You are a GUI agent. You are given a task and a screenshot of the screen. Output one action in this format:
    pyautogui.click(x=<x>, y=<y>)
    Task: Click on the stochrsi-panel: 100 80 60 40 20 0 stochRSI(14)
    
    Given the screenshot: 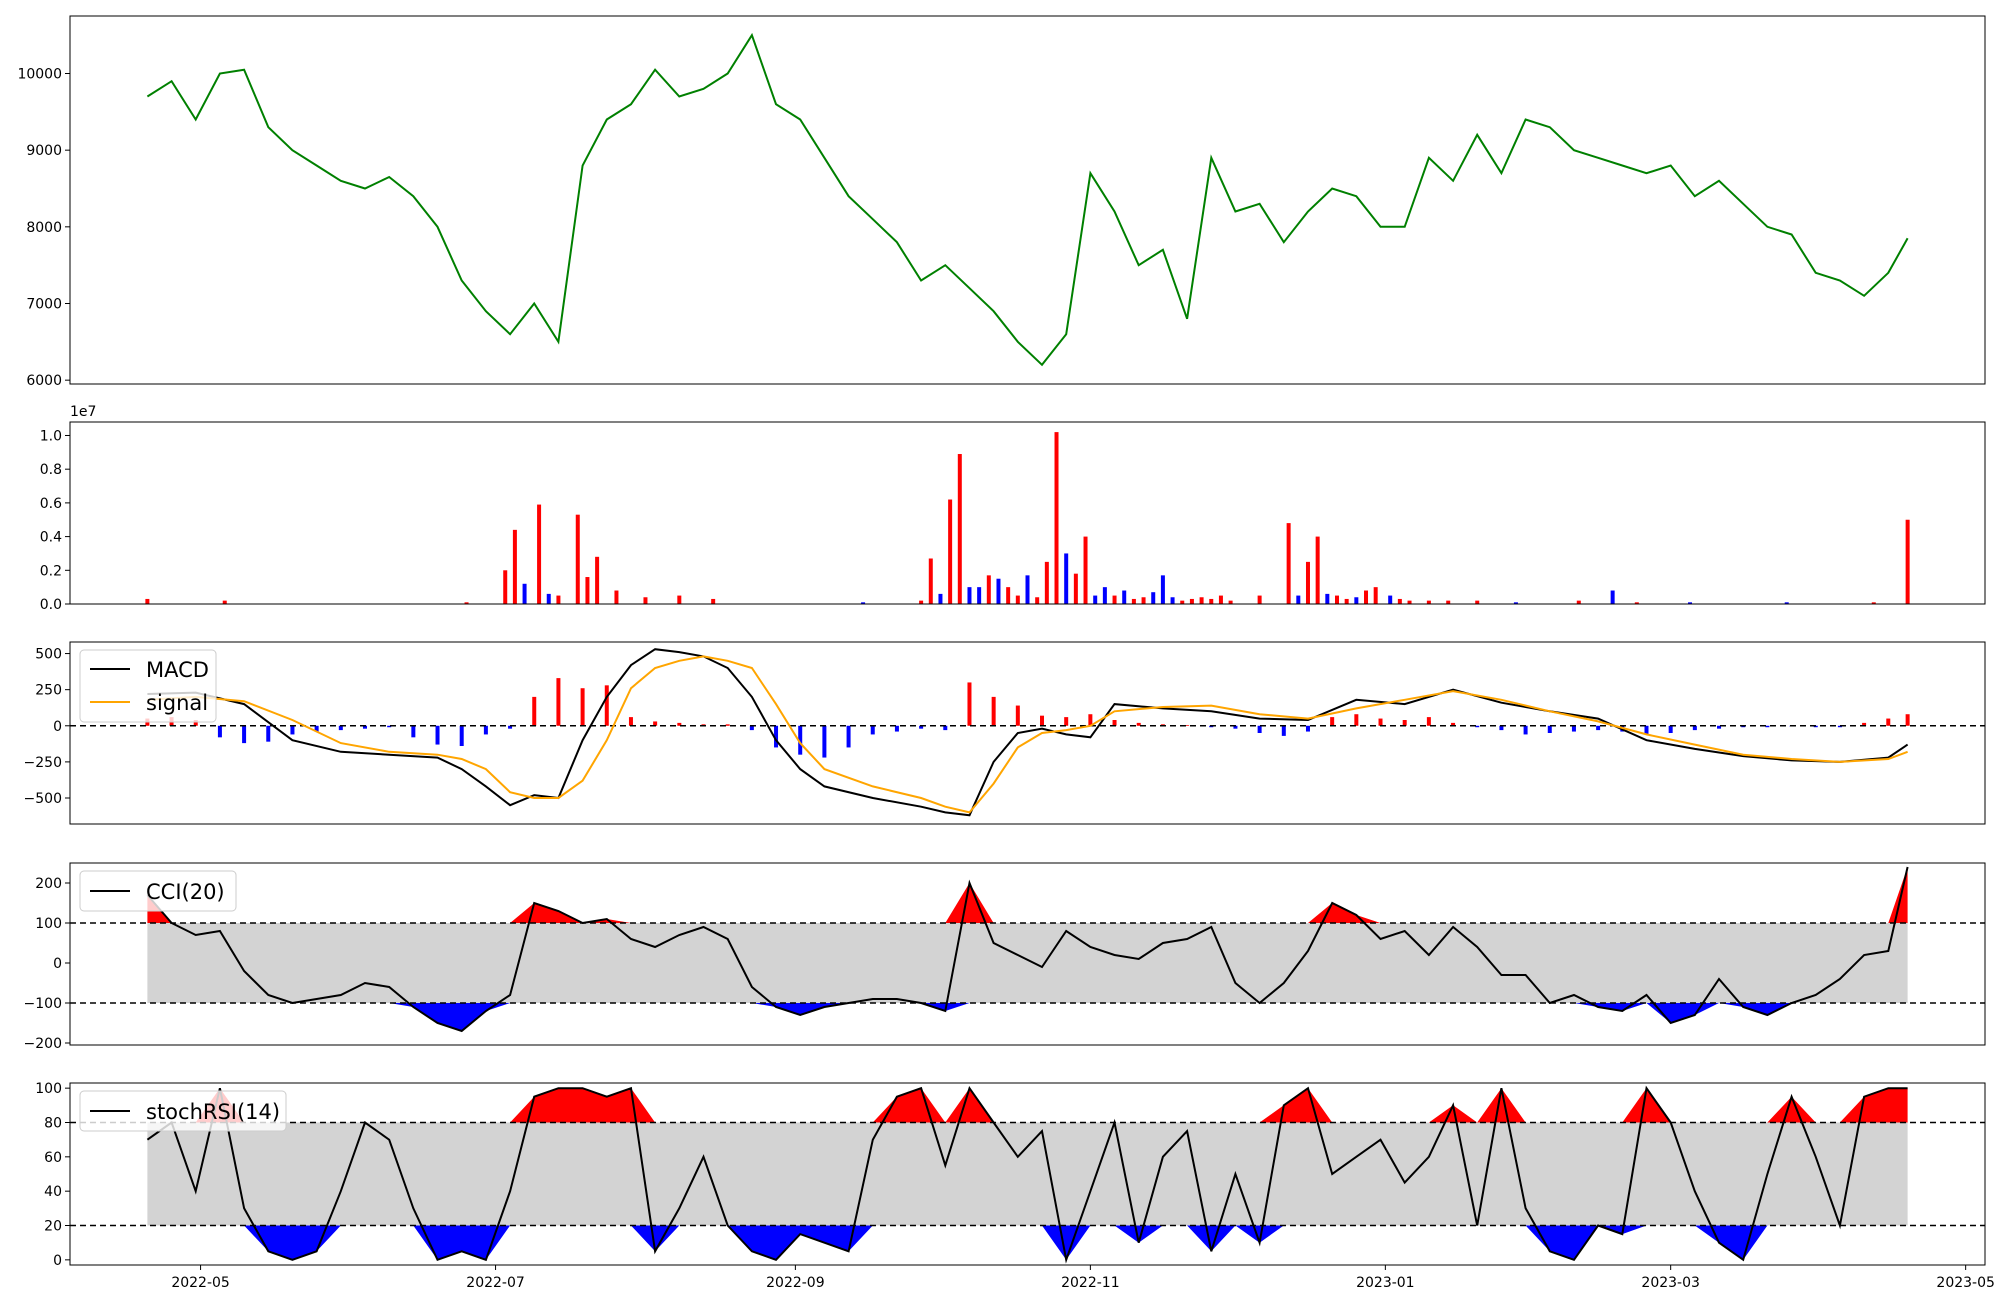 What is the action you would take?
    pyautogui.click(x=1010, y=1175)
    